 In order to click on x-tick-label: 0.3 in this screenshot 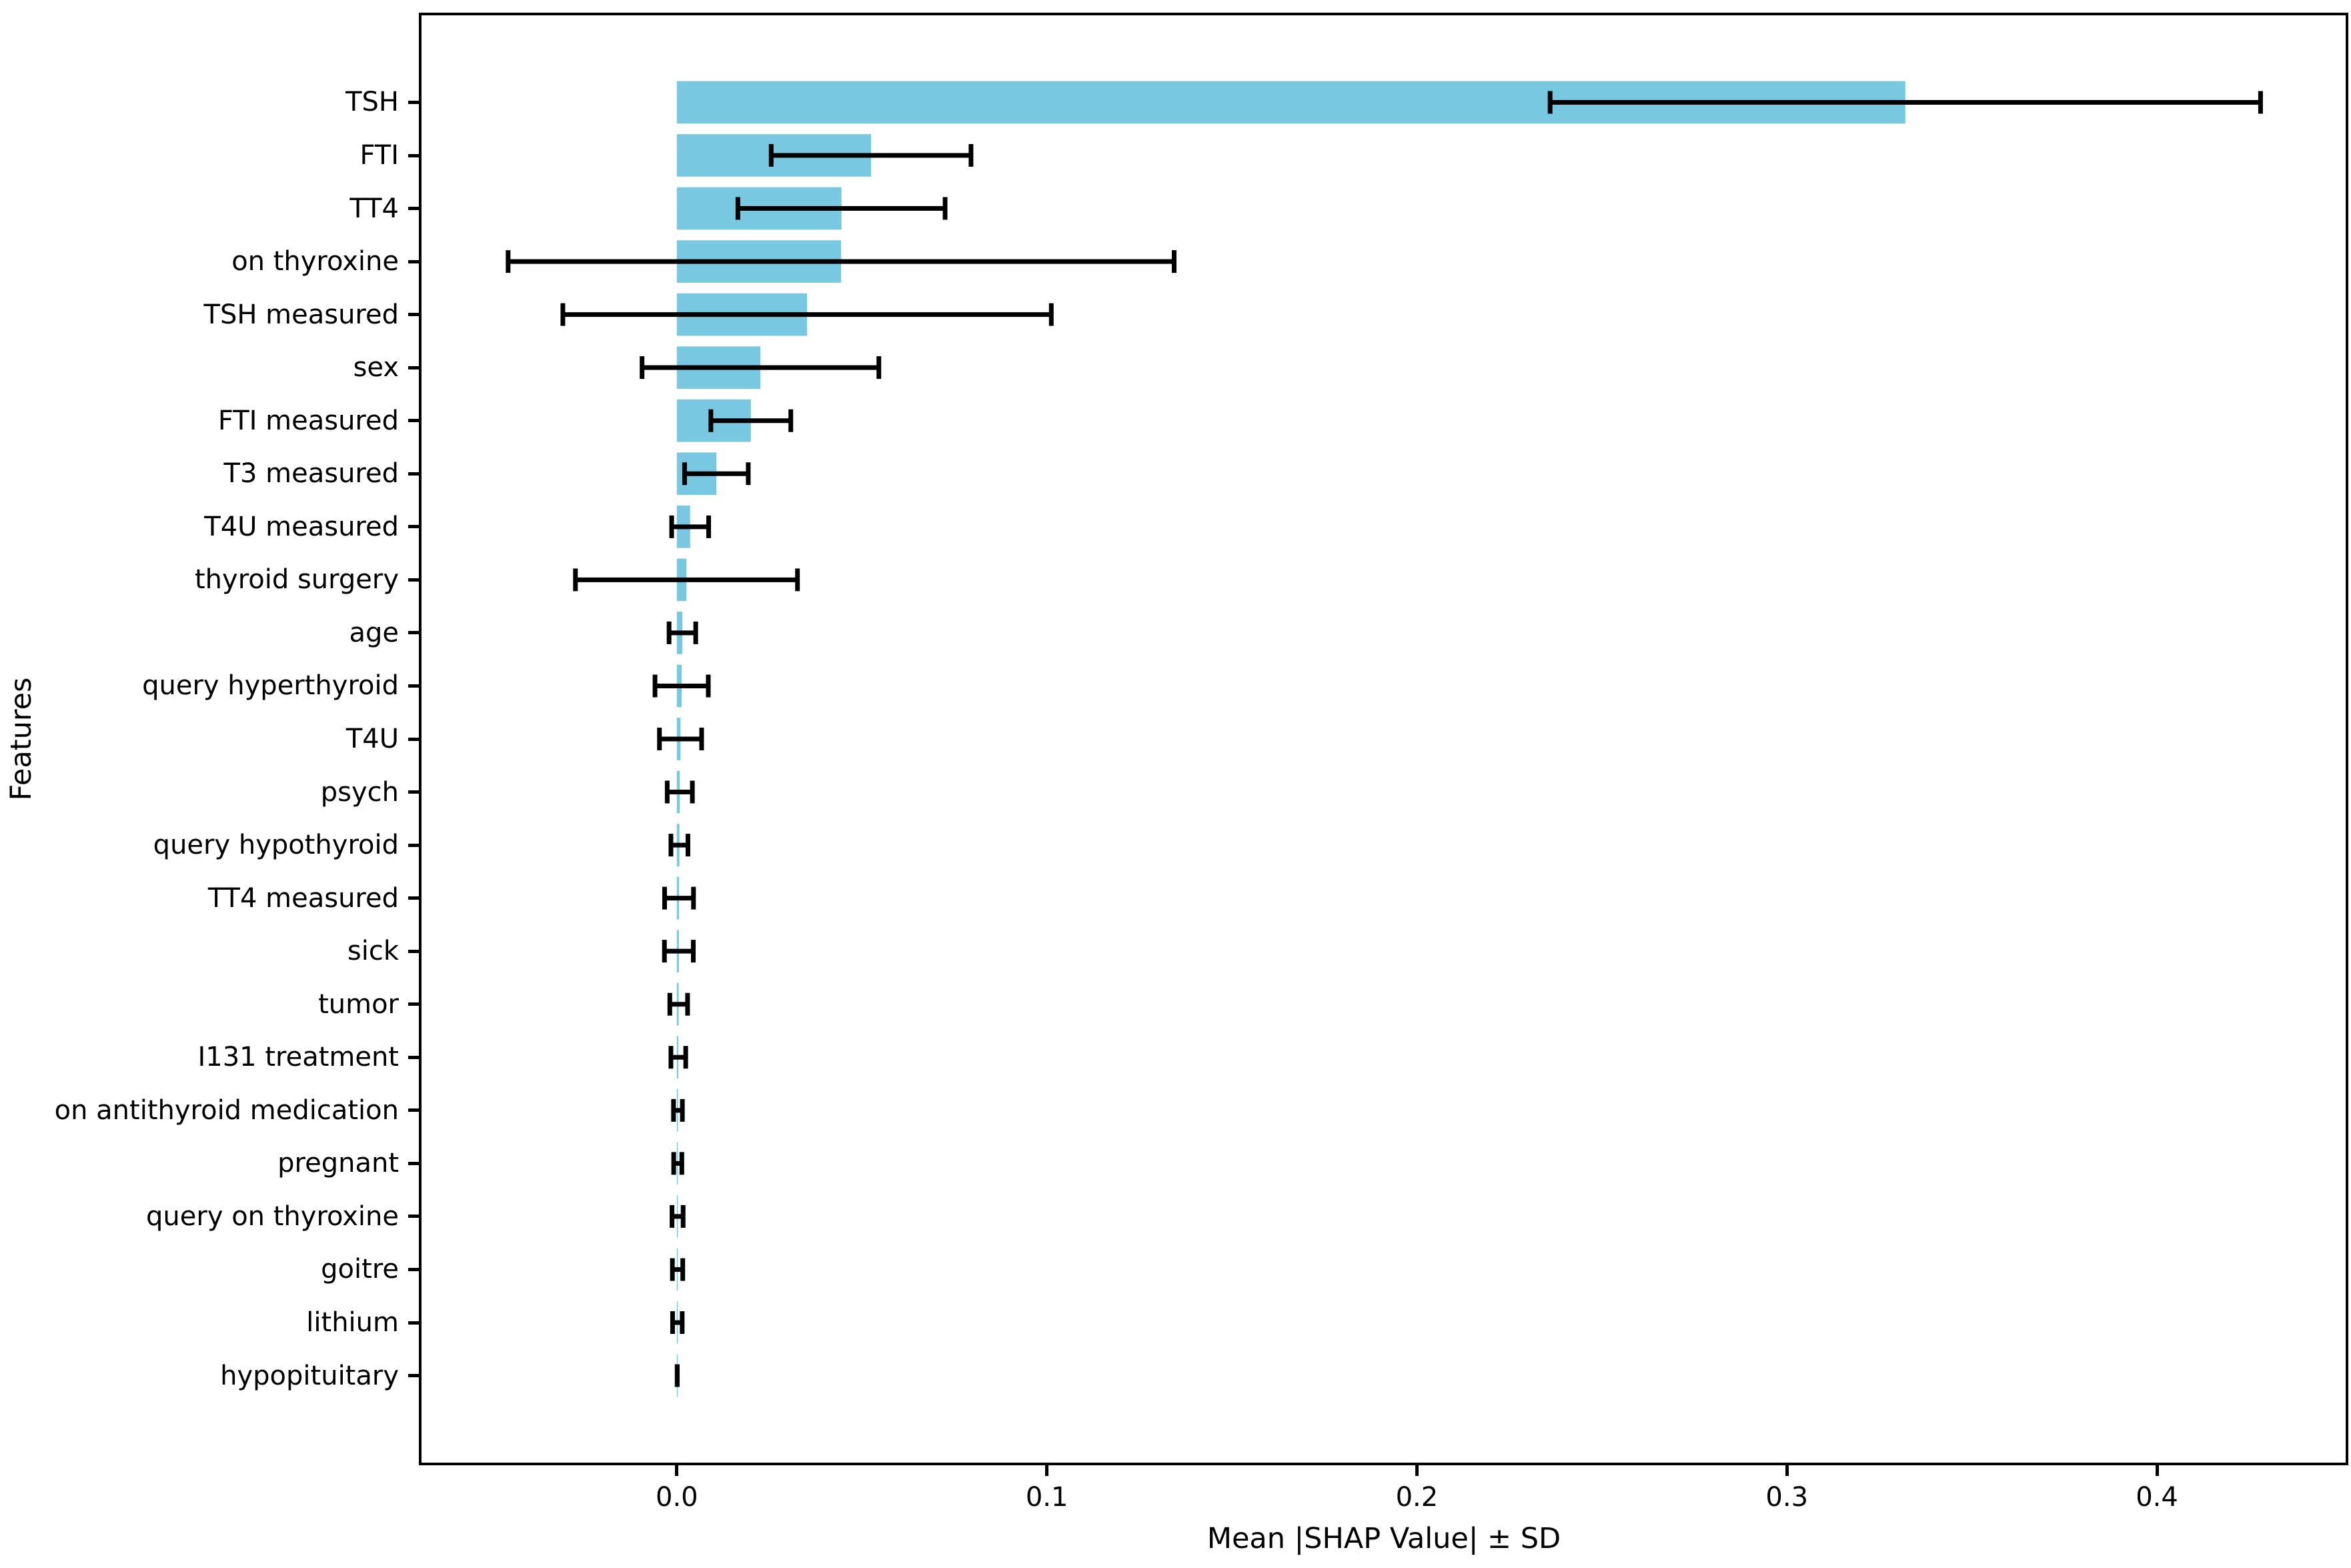, I will do `click(1787, 1498)`.